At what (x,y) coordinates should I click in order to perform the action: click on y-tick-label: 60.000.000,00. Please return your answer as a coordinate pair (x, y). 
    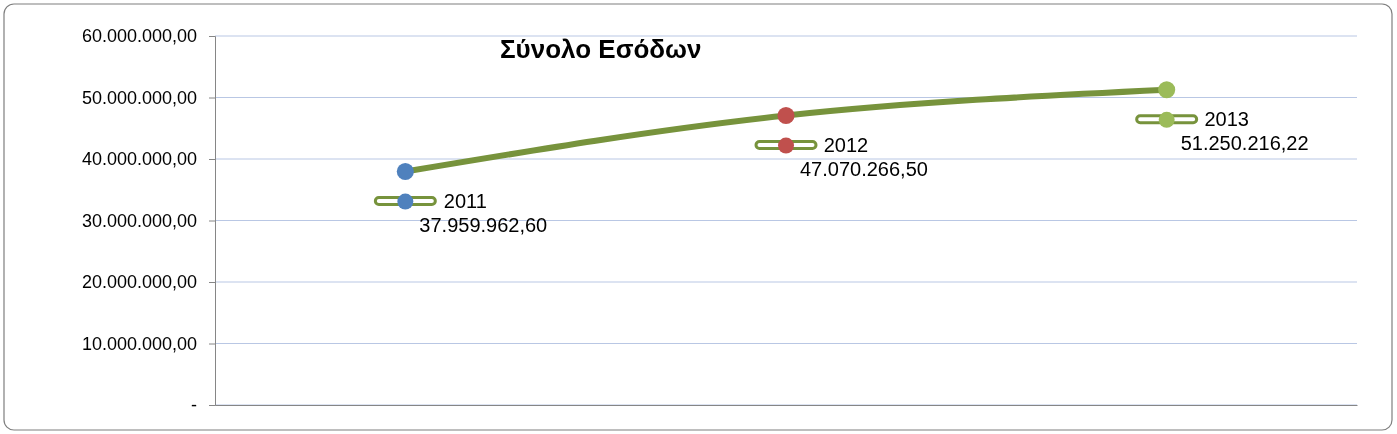
    Looking at the image, I should click on (139, 36).